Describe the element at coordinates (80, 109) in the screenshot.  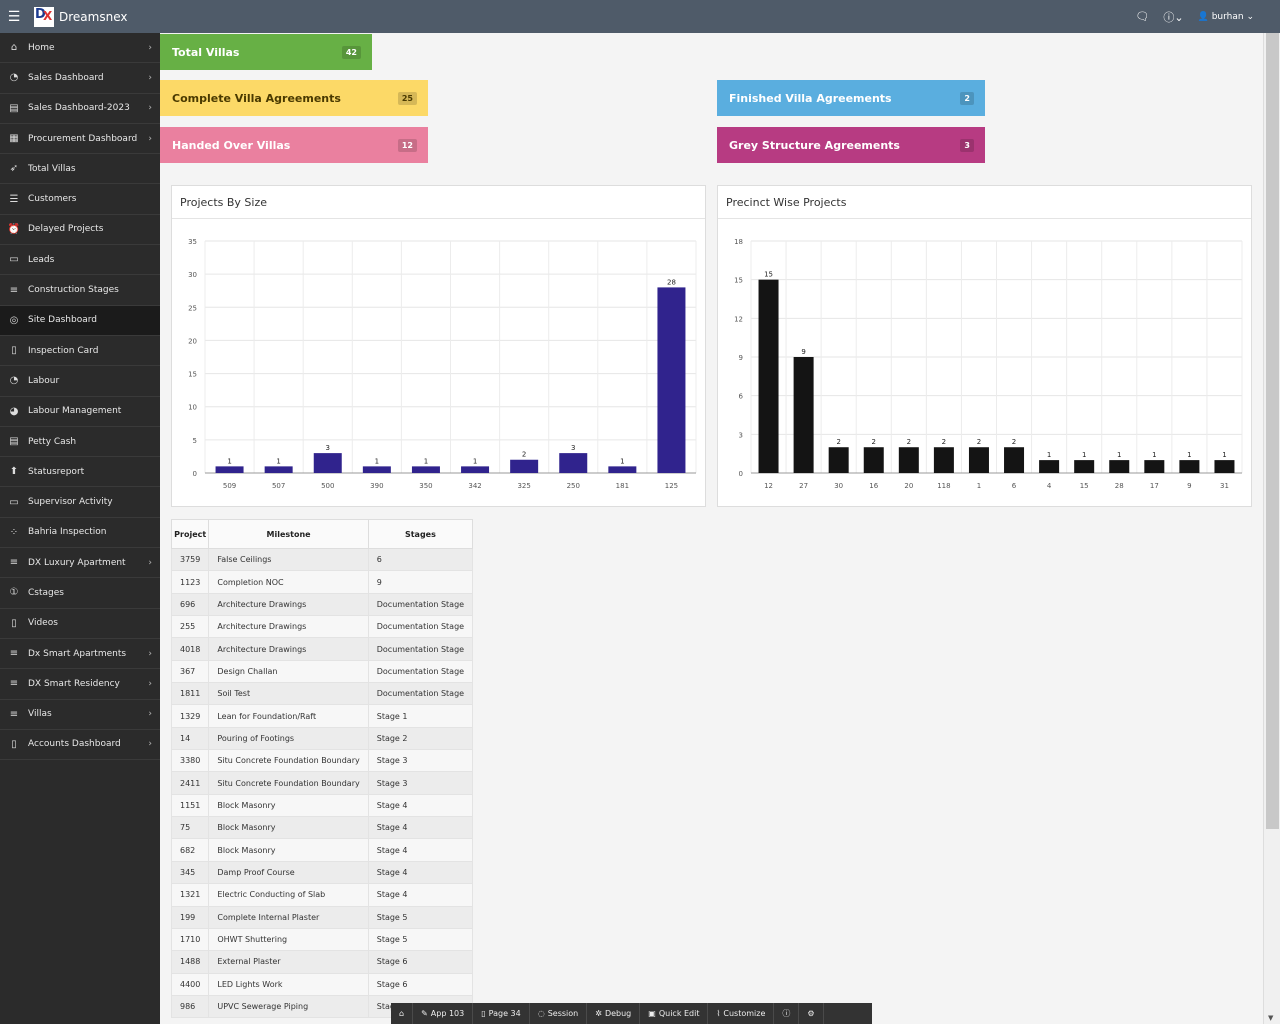
I see `sidebar-item-sales-dashboard-2023: ▤ Sales Dashboard-2023 ›` at that location.